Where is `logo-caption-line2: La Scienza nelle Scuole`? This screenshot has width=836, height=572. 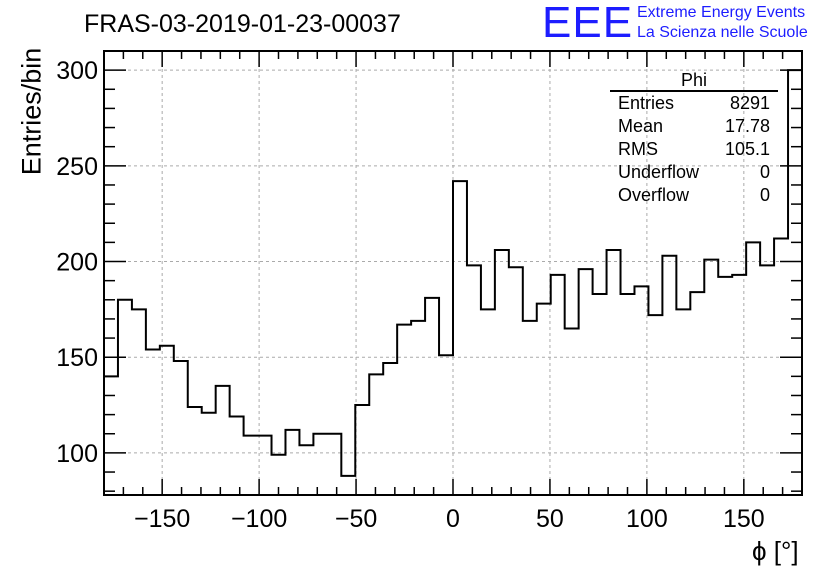 logo-caption-line2: La Scienza nelle Scuole is located at coordinates (722, 32).